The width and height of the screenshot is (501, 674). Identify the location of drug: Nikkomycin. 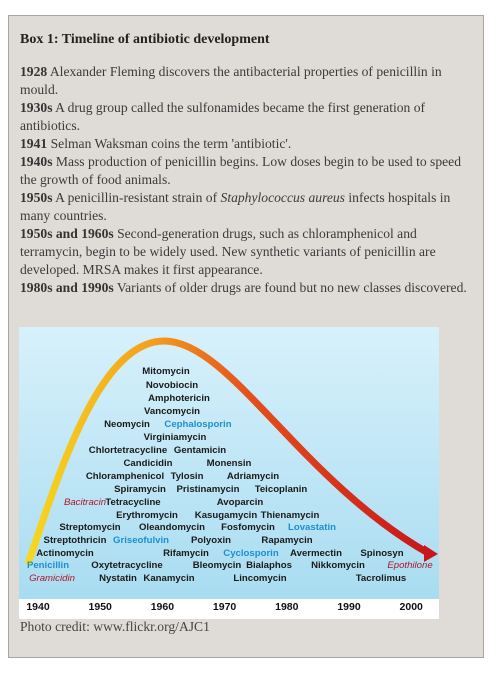
(338, 565).